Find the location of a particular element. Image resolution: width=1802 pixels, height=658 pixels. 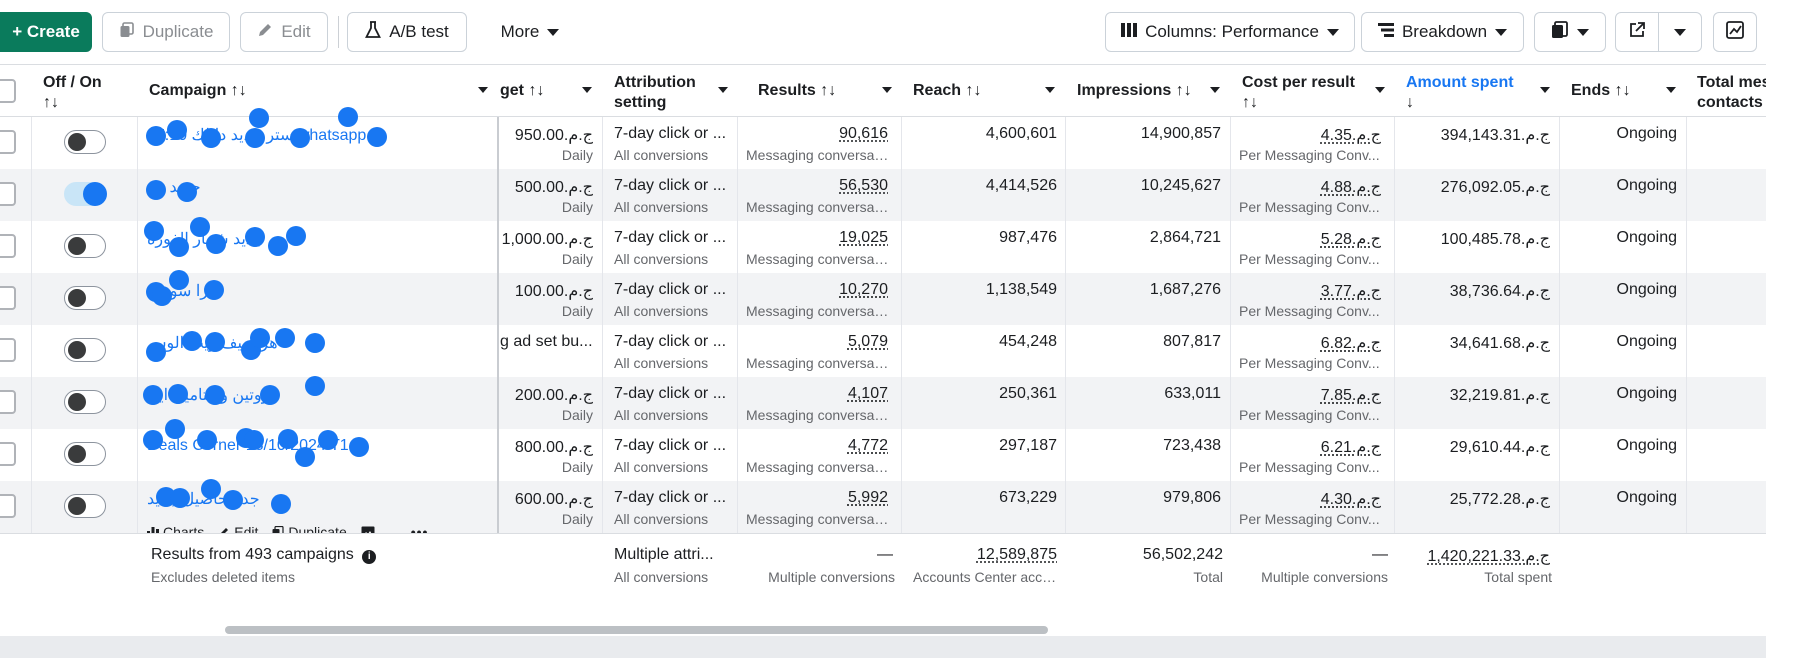

cost-per-result-header: Cost per result ↑↓ is located at coordinates (1298, 93).